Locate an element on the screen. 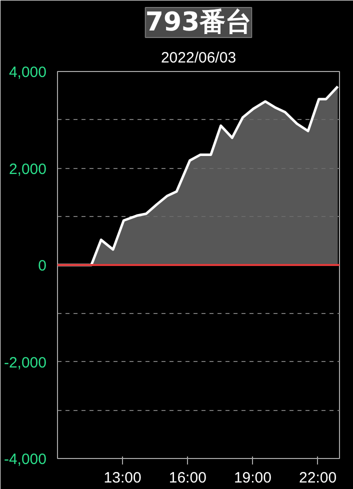 This screenshot has width=353, height=489. chart-title: 793番台 is located at coordinates (198, 23).